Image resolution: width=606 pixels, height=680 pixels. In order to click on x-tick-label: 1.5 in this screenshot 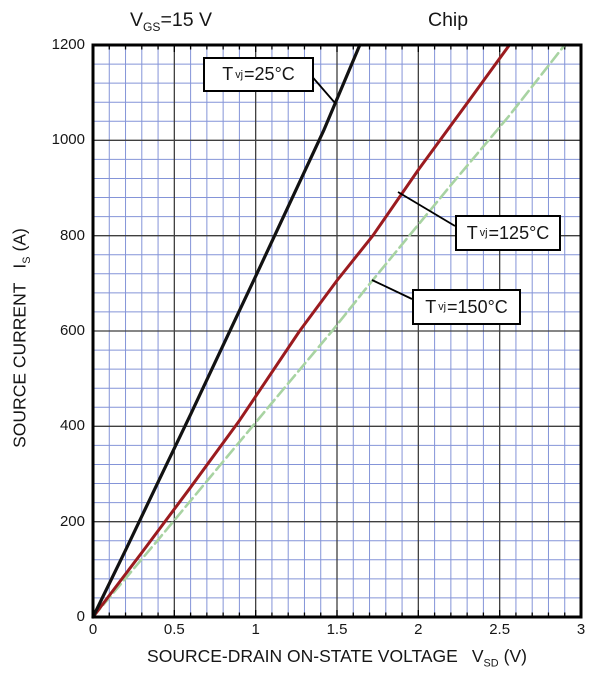, I will do `click(337, 629)`.